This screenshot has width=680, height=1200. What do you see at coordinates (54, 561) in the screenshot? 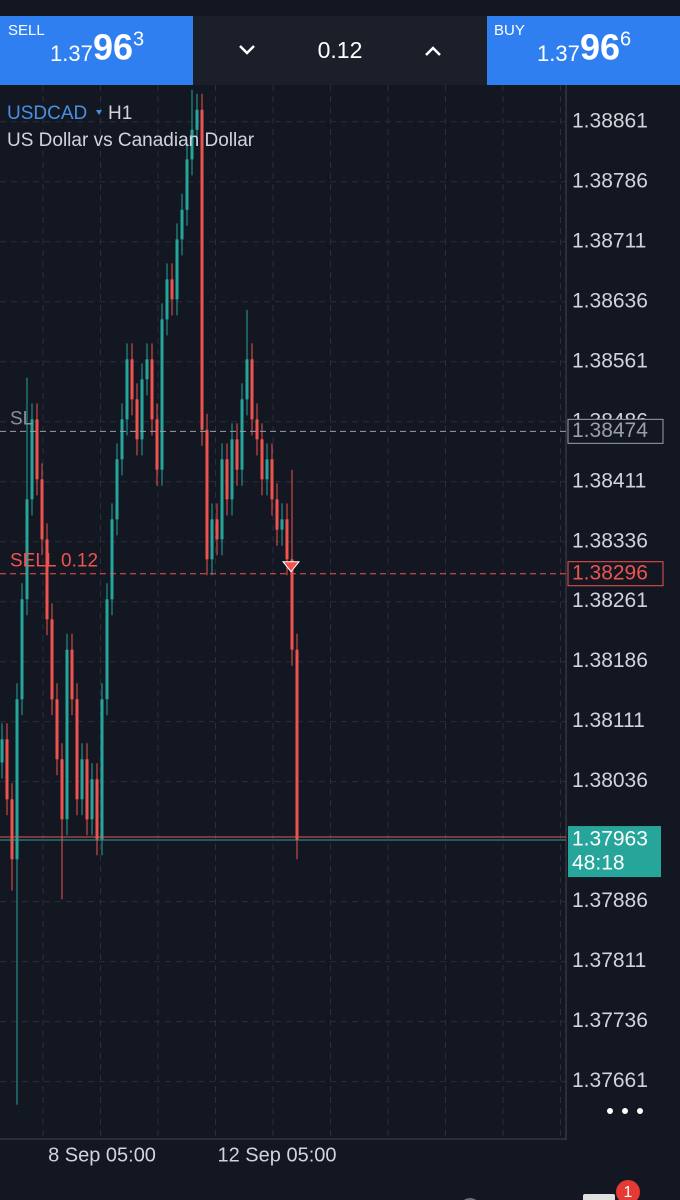
I see `order-label: SELL 0.12` at bounding box center [54, 561].